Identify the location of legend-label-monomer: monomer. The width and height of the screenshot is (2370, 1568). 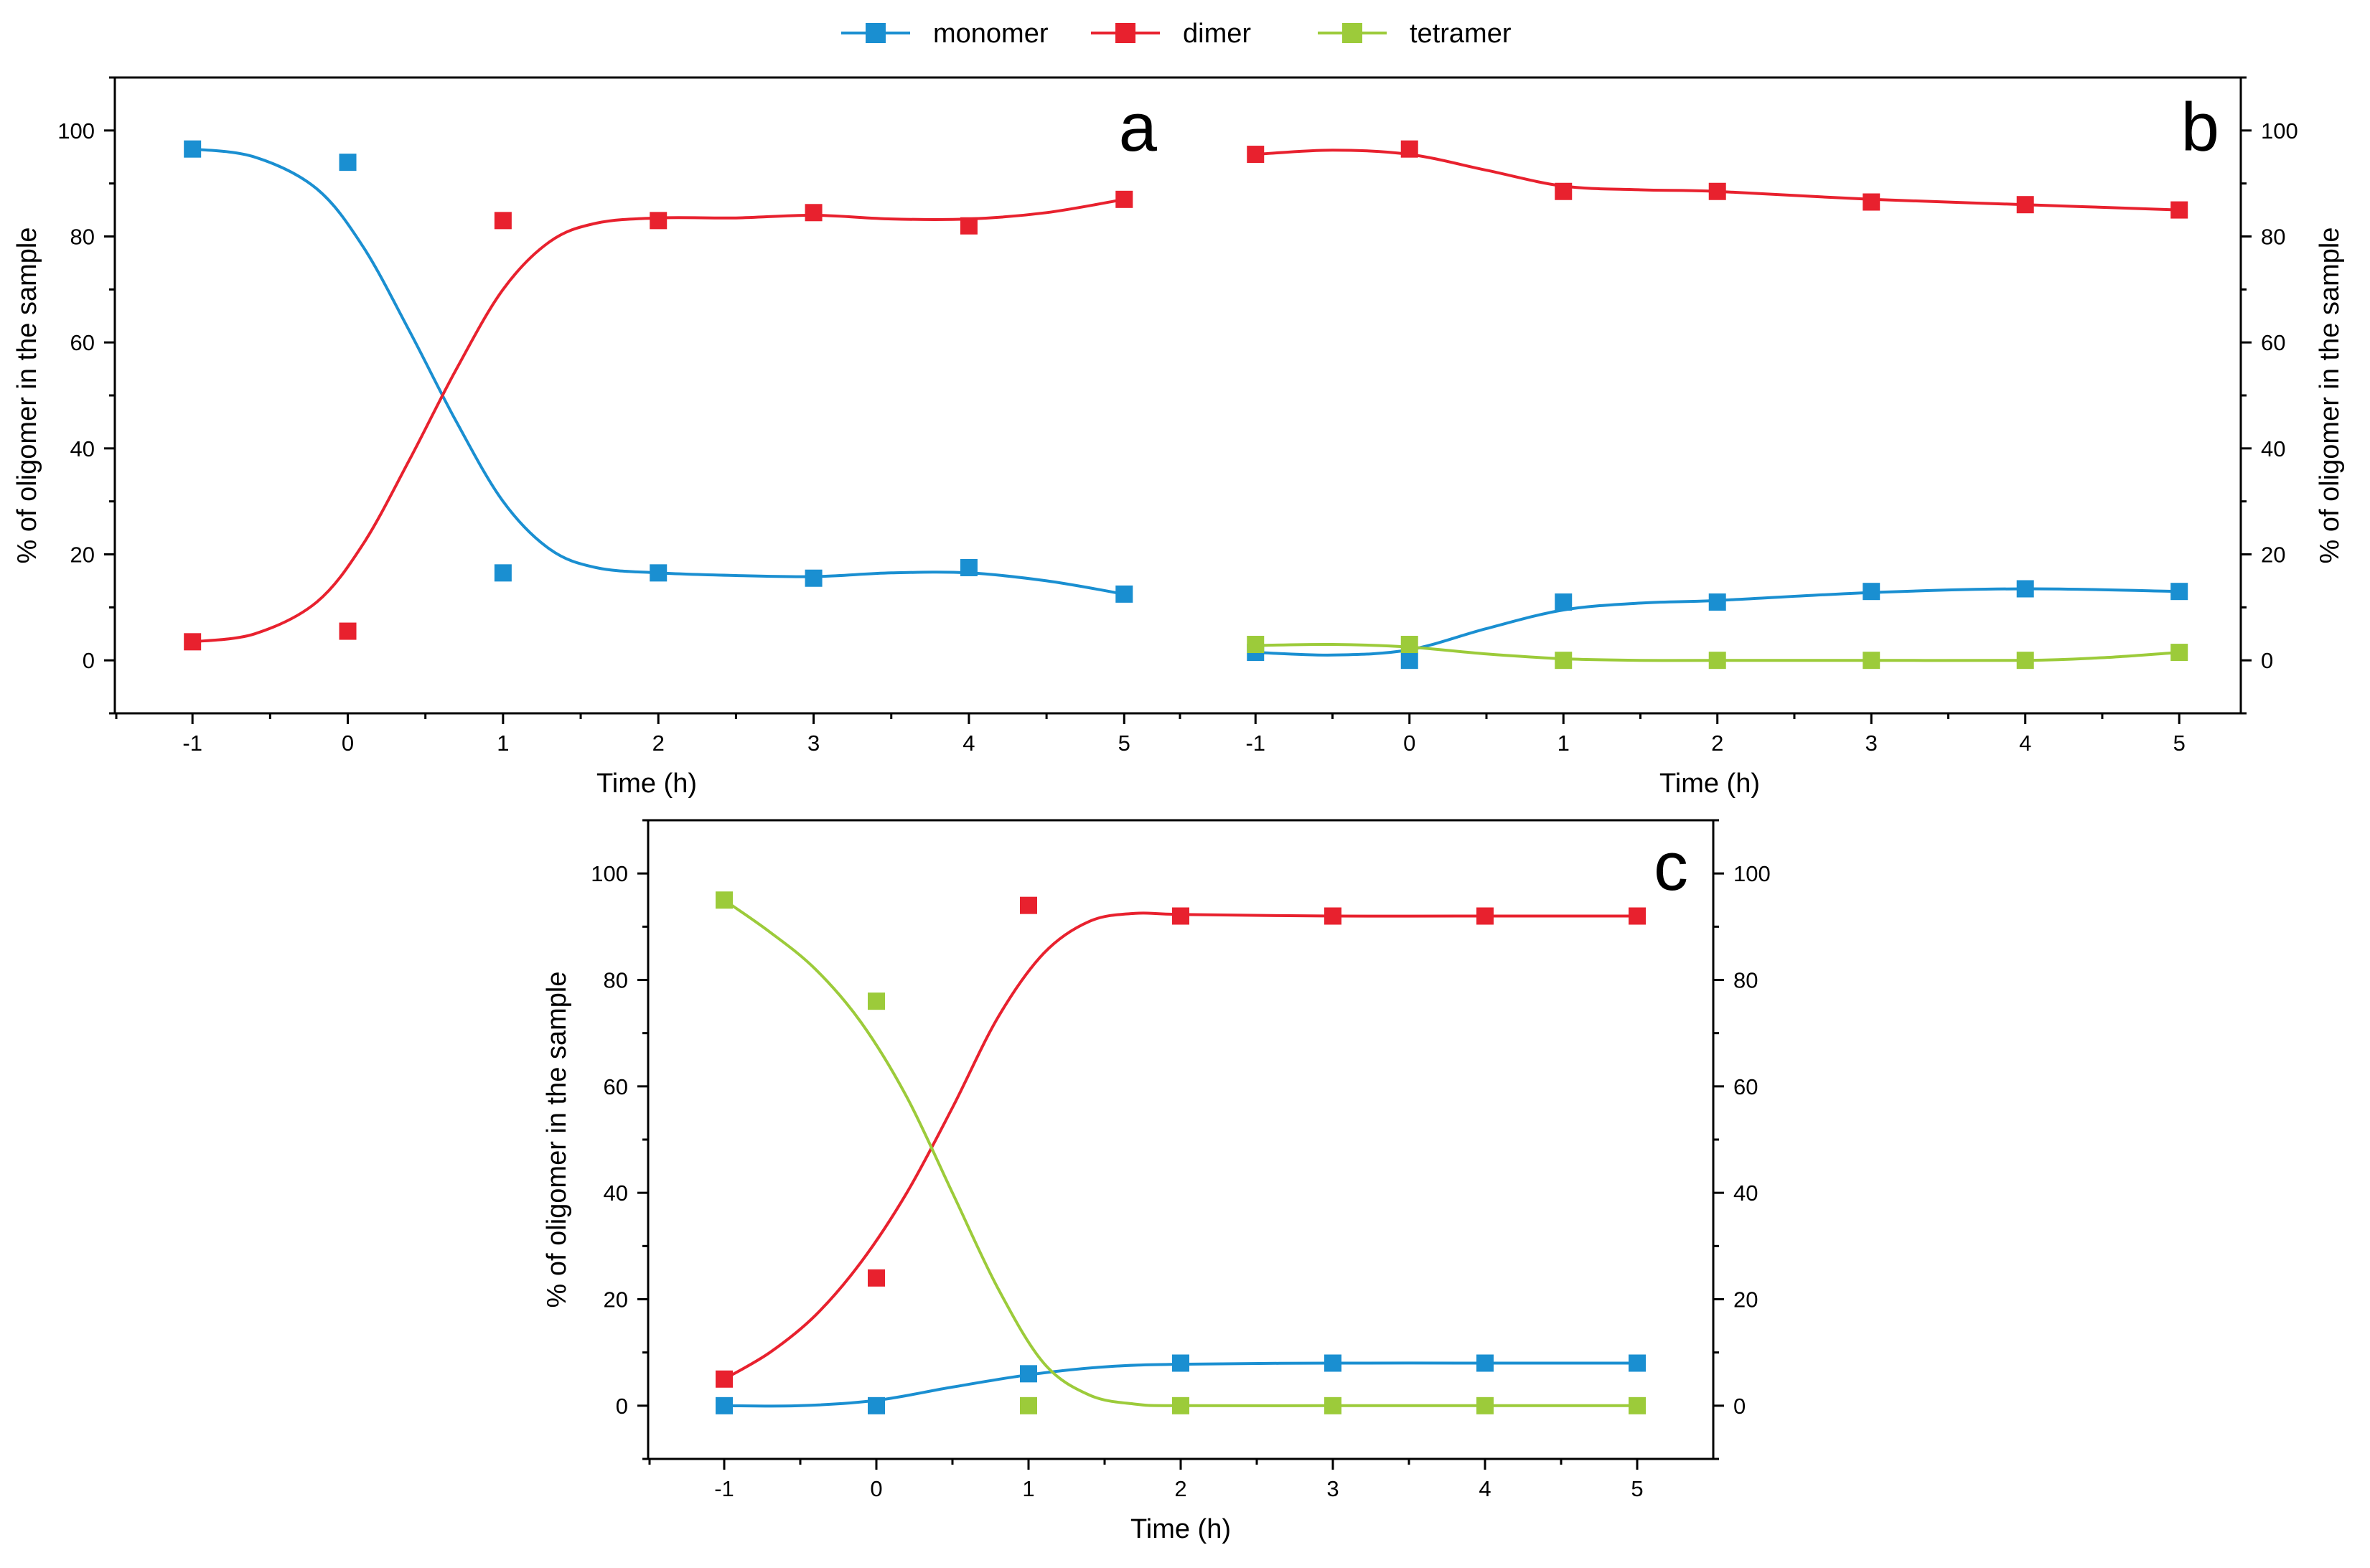
(991, 34).